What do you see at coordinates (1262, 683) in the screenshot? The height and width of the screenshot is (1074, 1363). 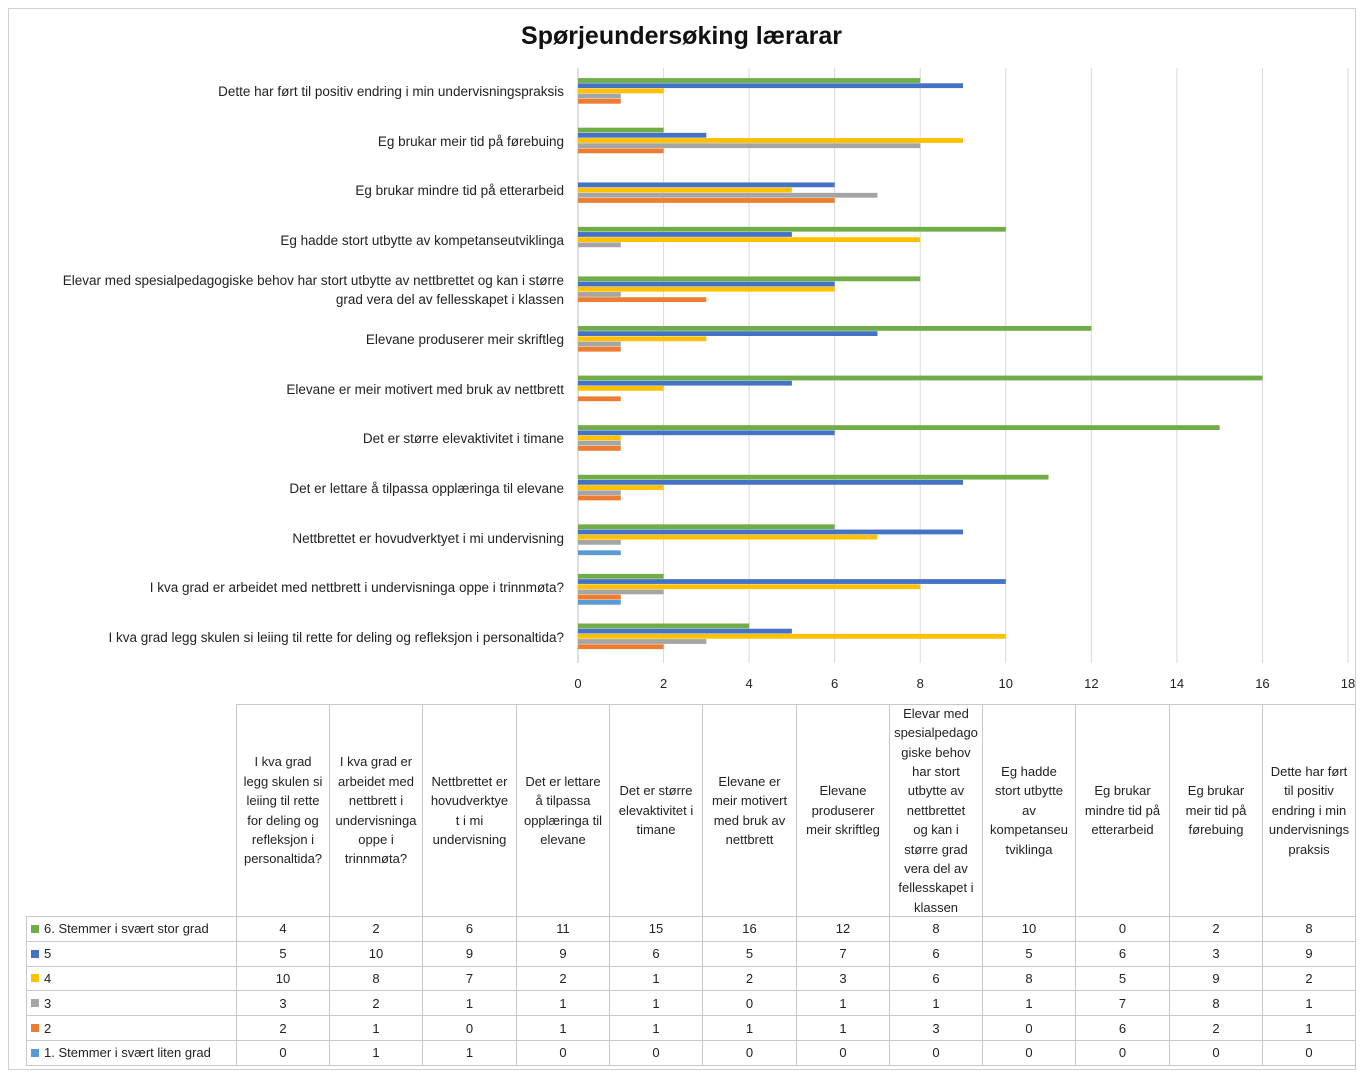 I see `x-tick-label: 16` at bounding box center [1262, 683].